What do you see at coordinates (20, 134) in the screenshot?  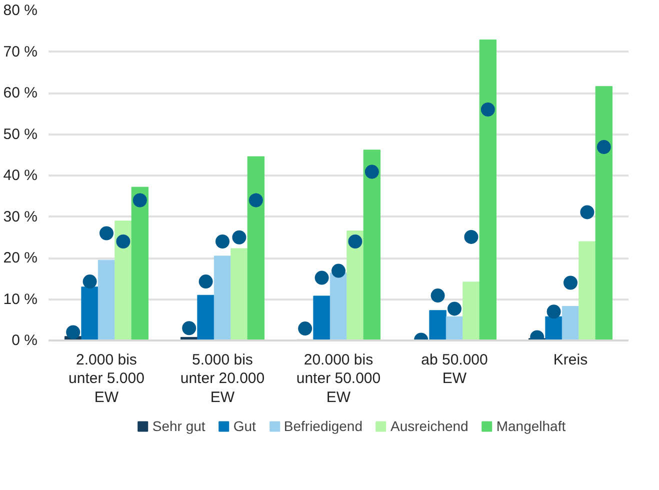 I see `y-tick-label: 50 %` at bounding box center [20, 134].